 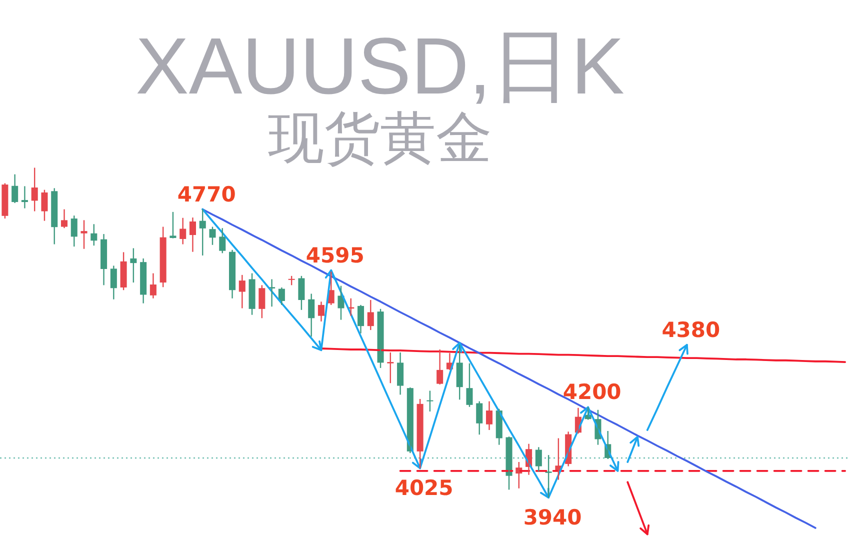 What do you see at coordinates (691, 330) in the screenshot?
I see `annotation: 4380` at bounding box center [691, 330].